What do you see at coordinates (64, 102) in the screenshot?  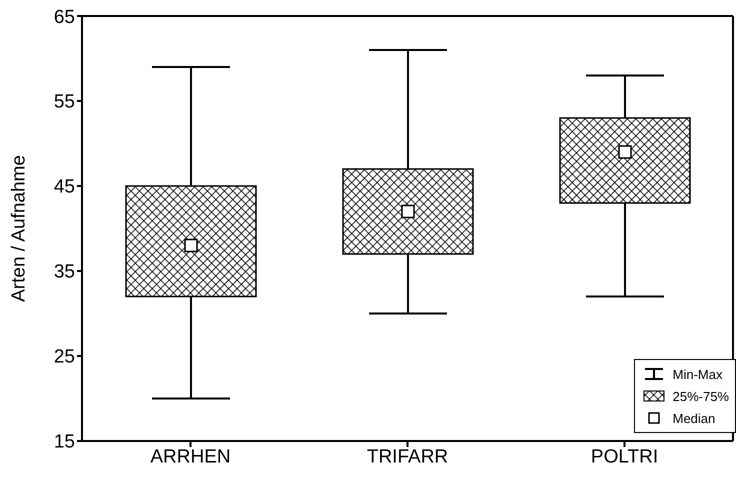 I see `y-tick-label: 55` at bounding box center [64, 102].